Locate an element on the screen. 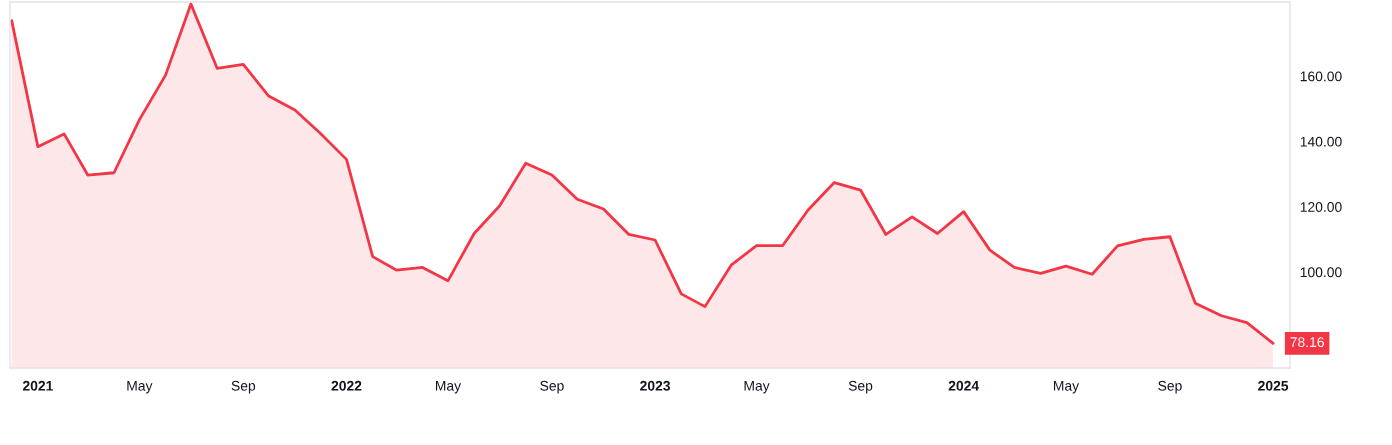 Image resolution: width=1392 pixels, height=445 pixels. y-tick-label: 160.00 is located at coordinates (1321, 76).